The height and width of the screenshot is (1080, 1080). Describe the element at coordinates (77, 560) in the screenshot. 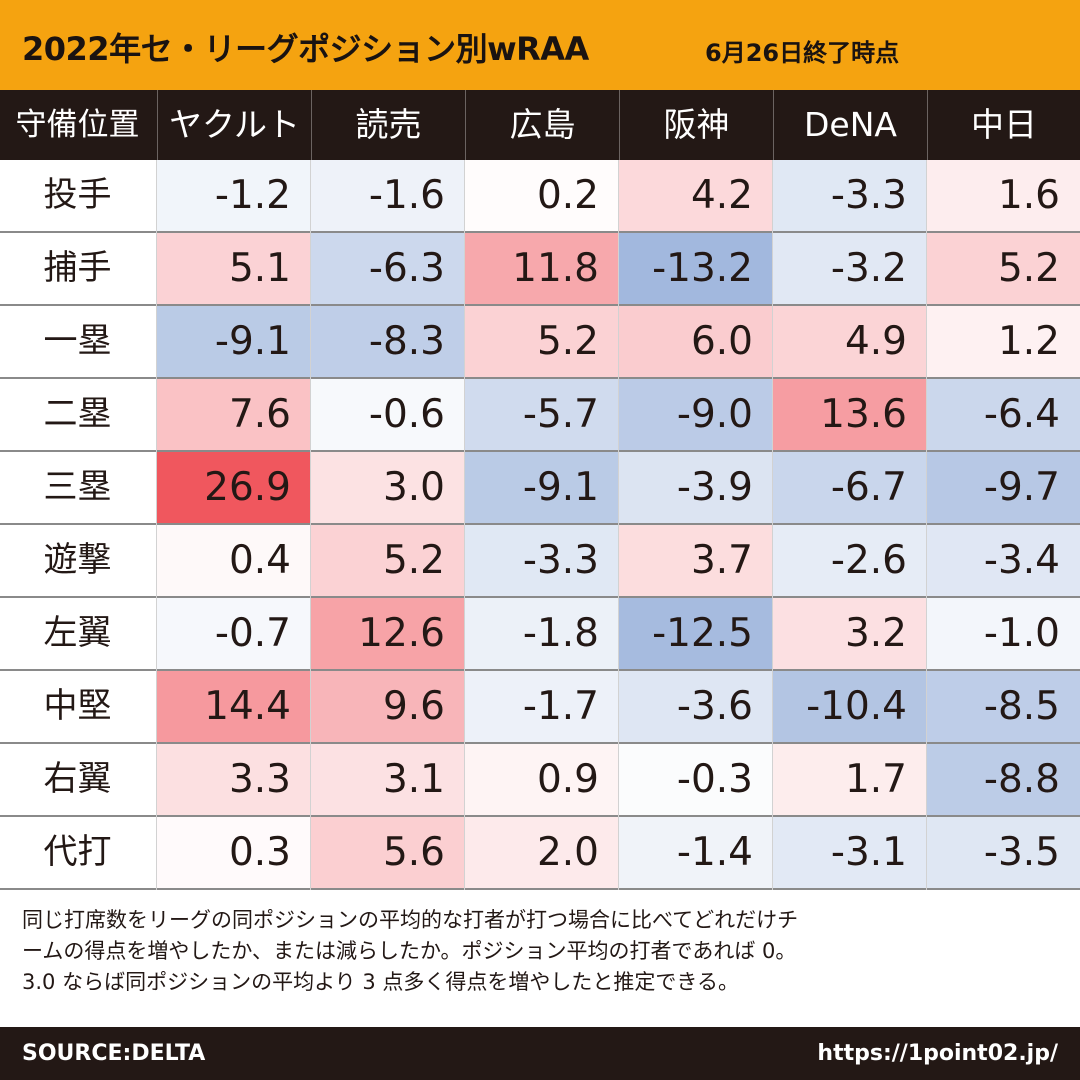

I see `row-label-position: 遊撃` at that location.